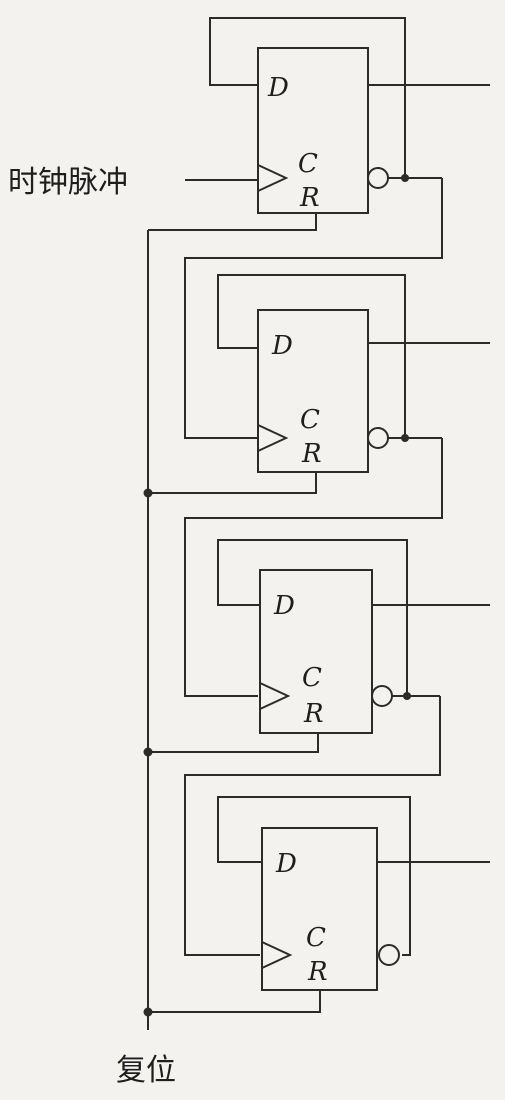  Describe the element at coordinates (284, 606) in the screenshot. I see `ff3-pin-d: D` at that location.